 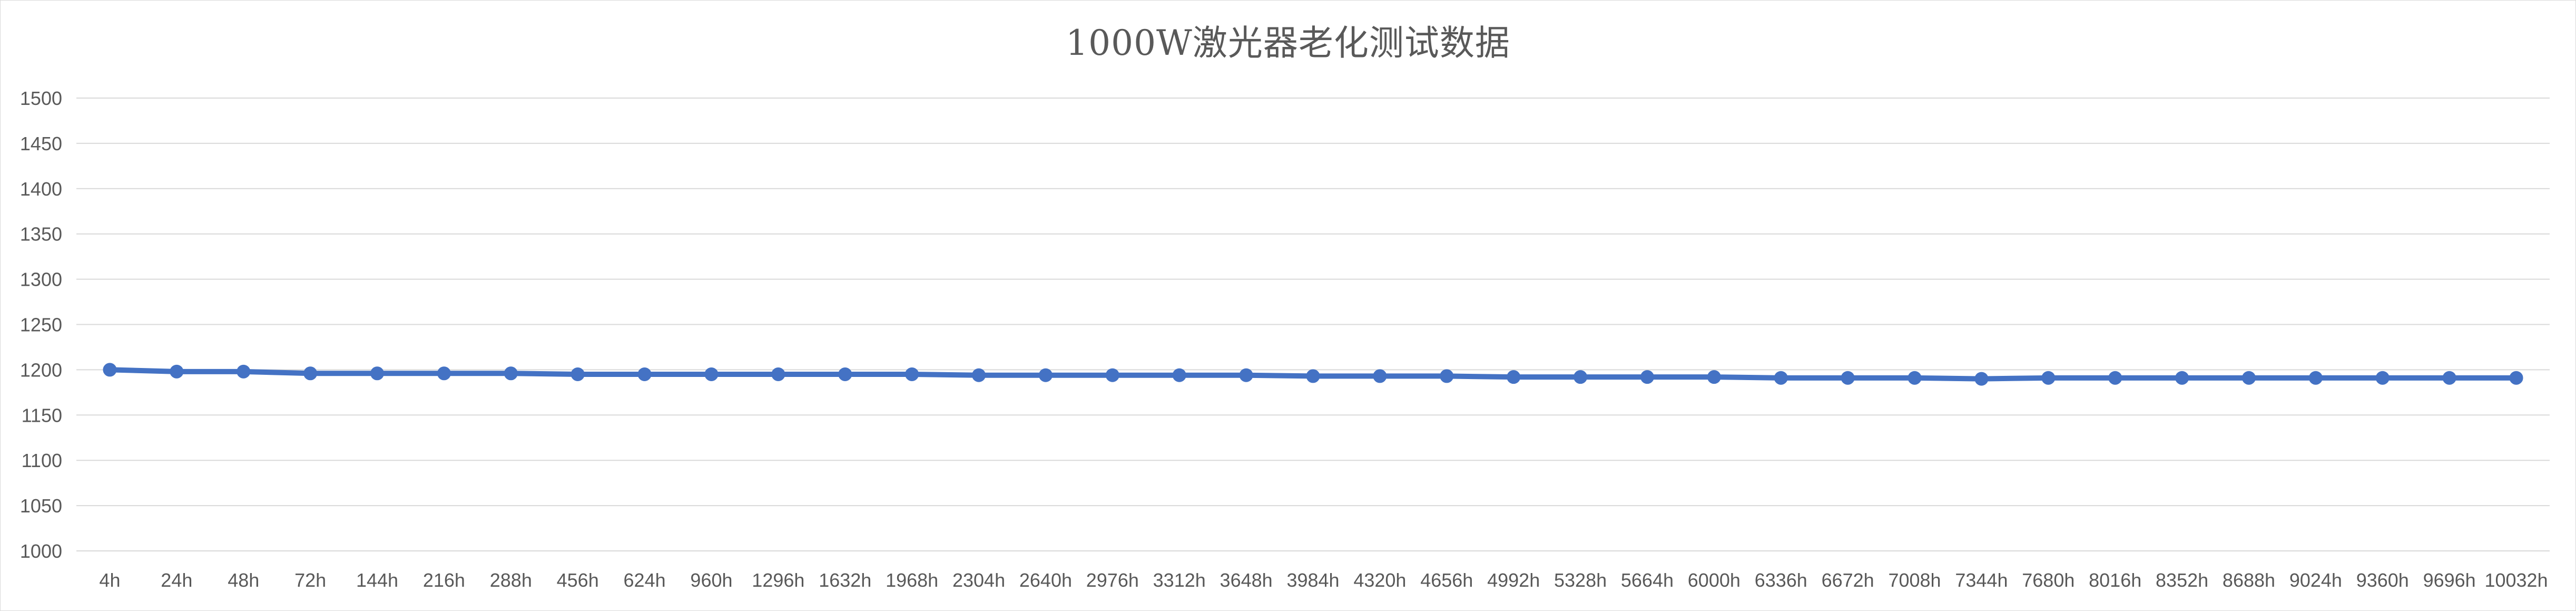 I want to click on x-tick-label: 624h, so click(x=645, y=580).